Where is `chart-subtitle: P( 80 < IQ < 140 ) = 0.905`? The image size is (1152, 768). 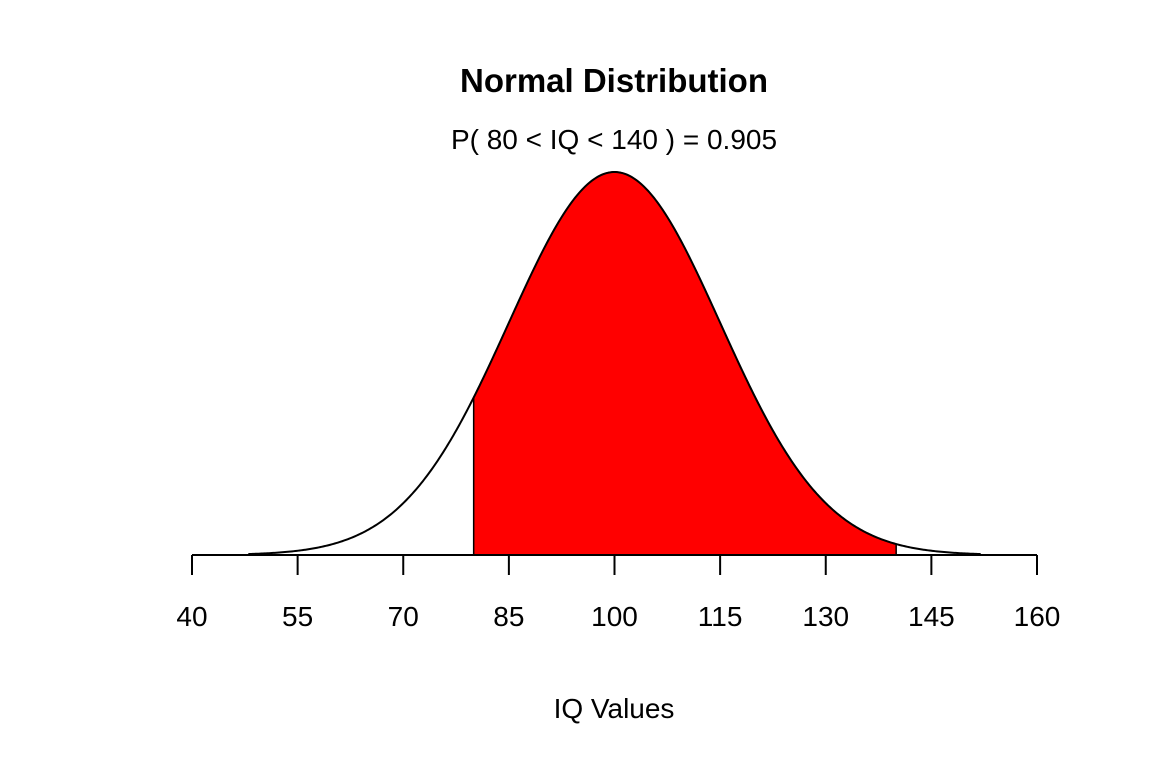 chart-subtitle: P( 80 < IQ < 140 ) = 0.905 is located at coordinates (614, 139).